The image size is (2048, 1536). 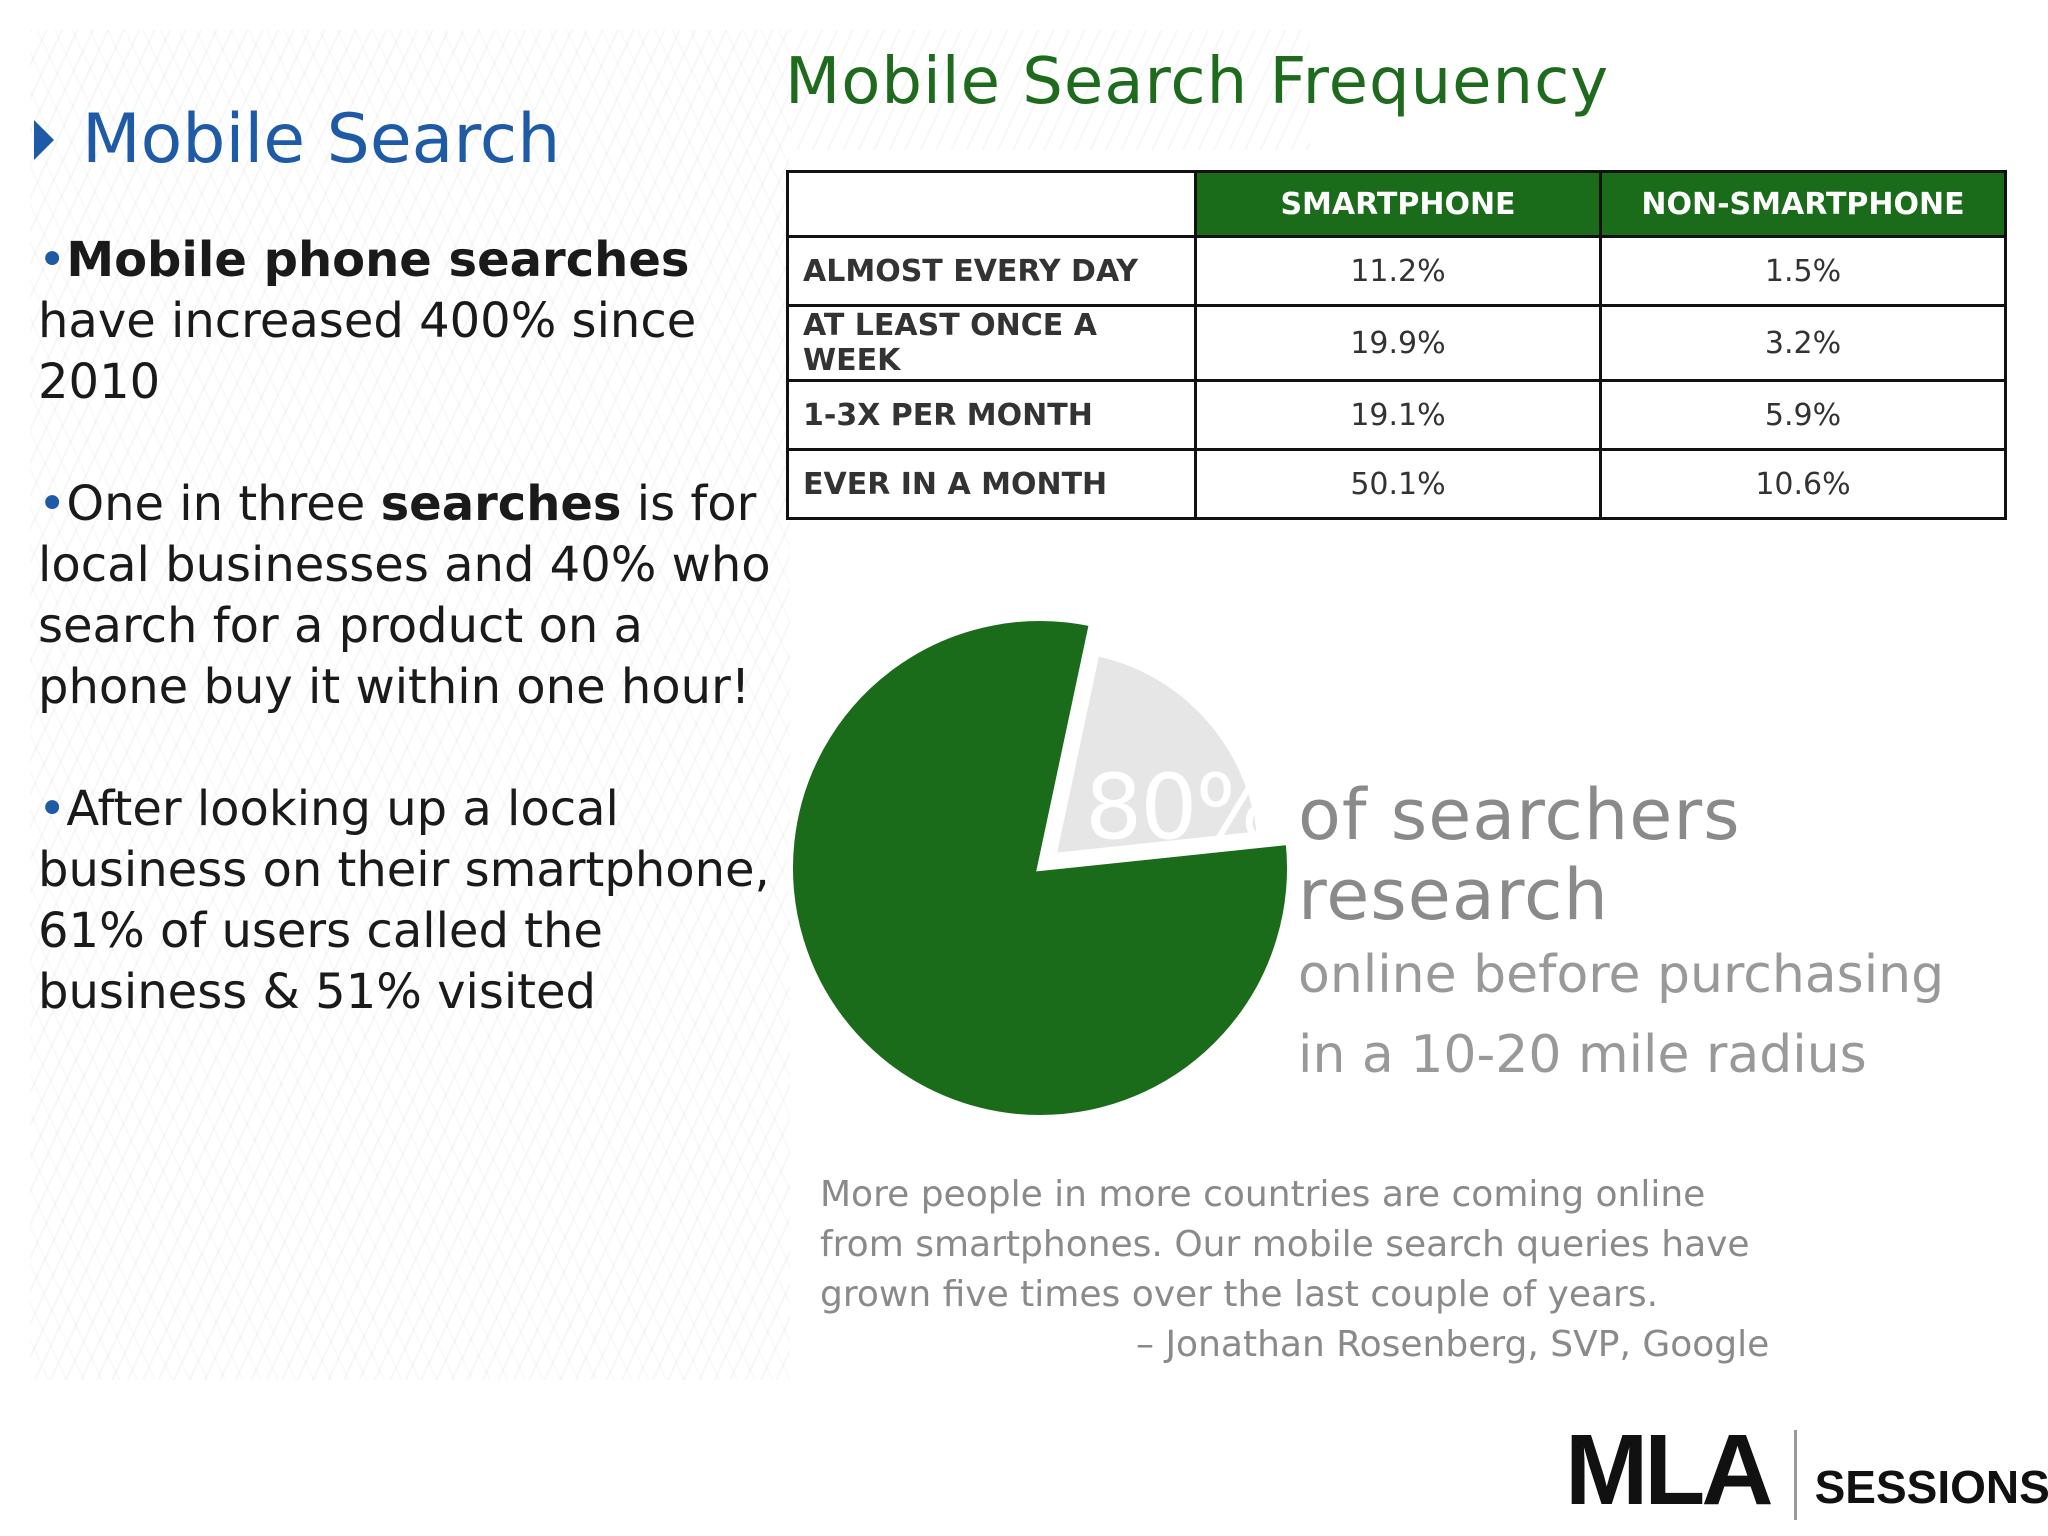 What do you see at coordinates (321, 139) in the screenshot?
I see `section-title-text: Mobile Search` at bounding box center [321, 139].